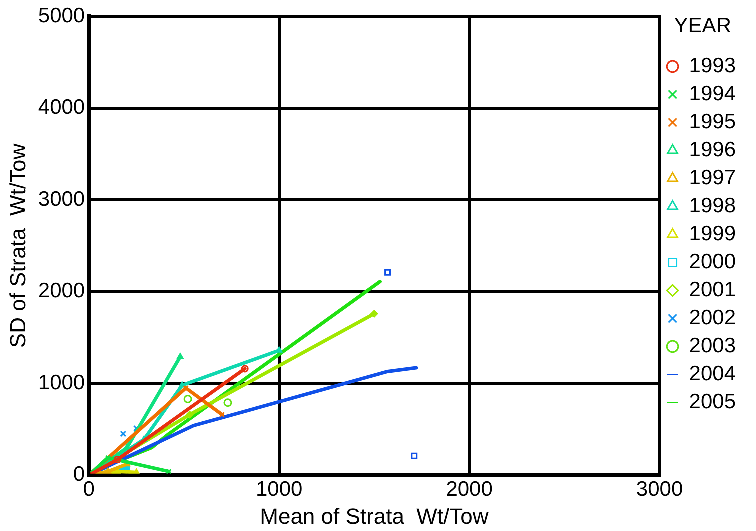 Image resolution: width=756 pixels, height=531 pixels. I want to click on legend-label: 1997, so click(712, 178).